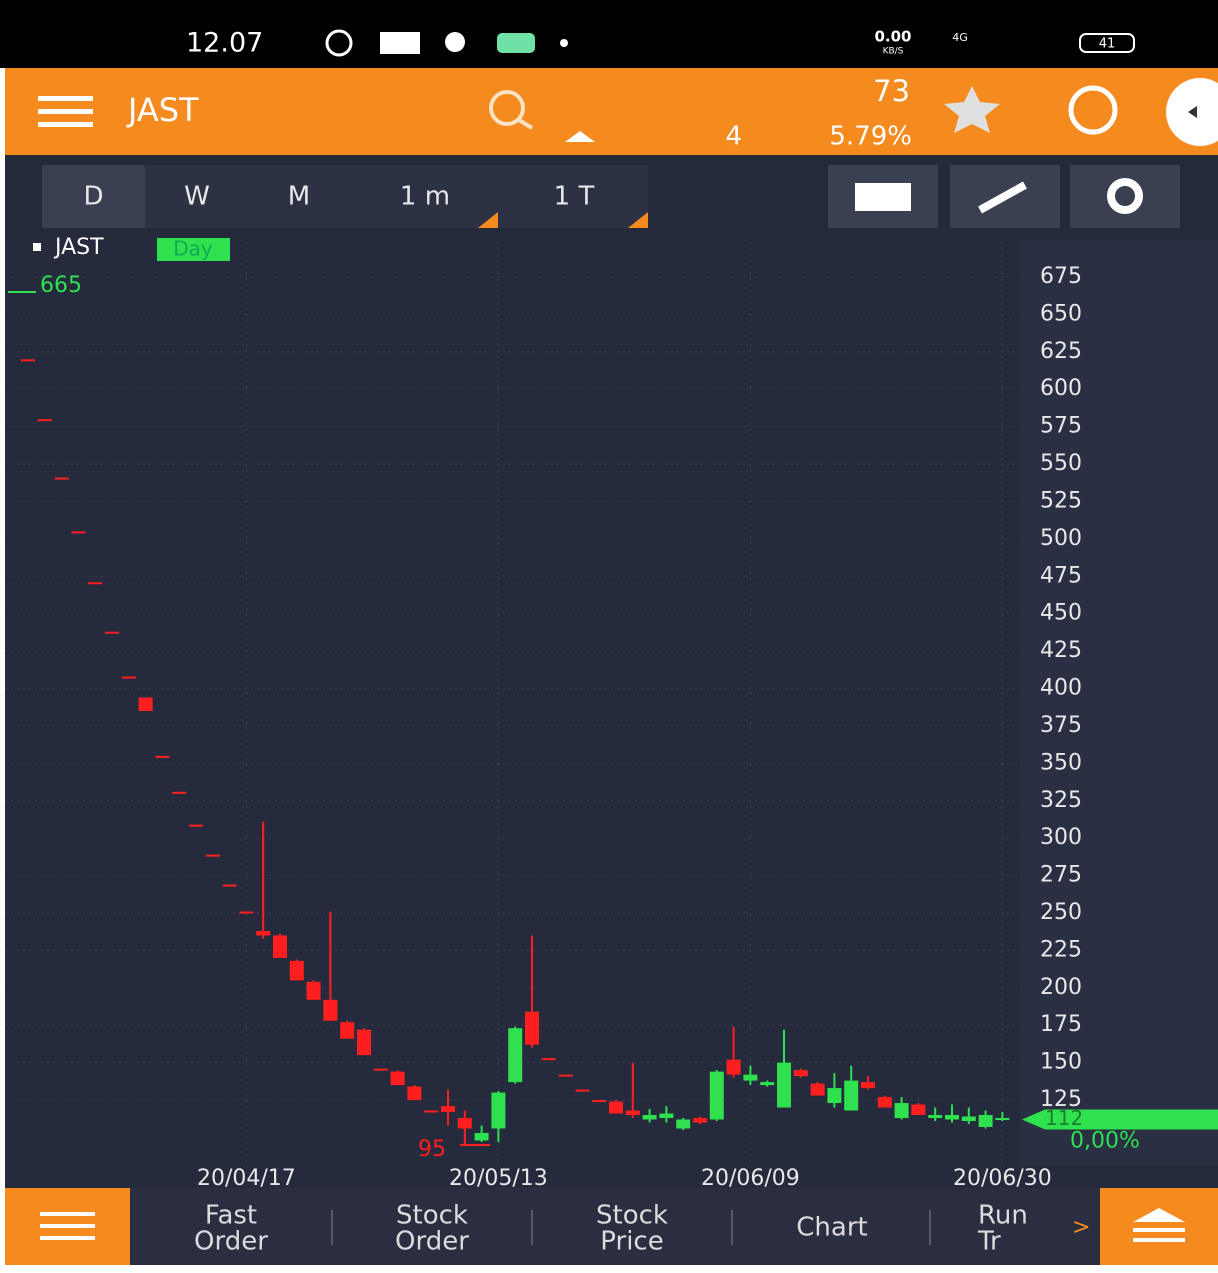 This screenshot has width=1218, height=1273. What do you see at coordinates (1105, 1141) in the screenshot?
I see `last-change-label: 0,00%` at bounding box center [1105, 1141].